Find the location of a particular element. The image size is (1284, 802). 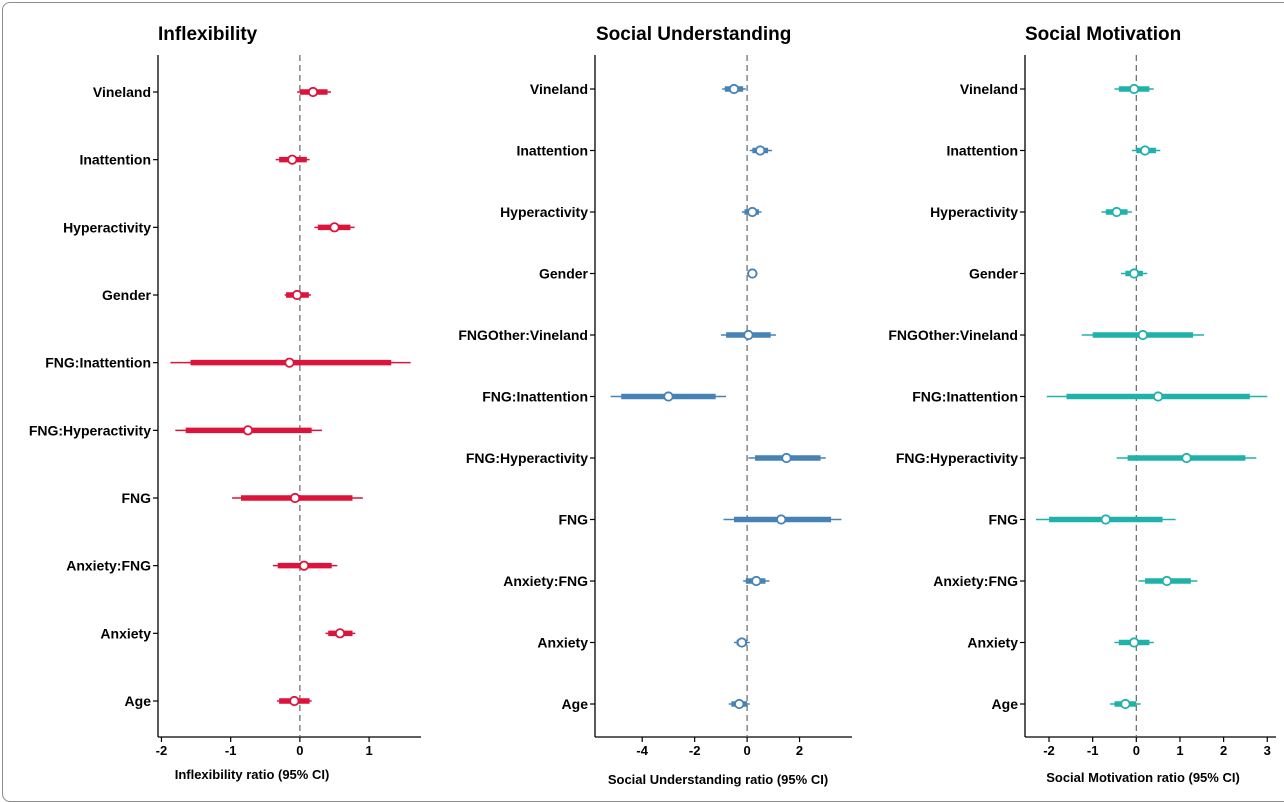

panel-title: Social Understanding is located at coordinates (693, 34).